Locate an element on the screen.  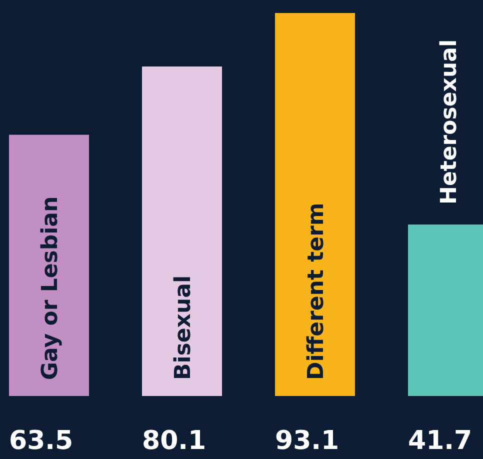
x-tick-label: Bisexual is located at coordinates (183, 327).